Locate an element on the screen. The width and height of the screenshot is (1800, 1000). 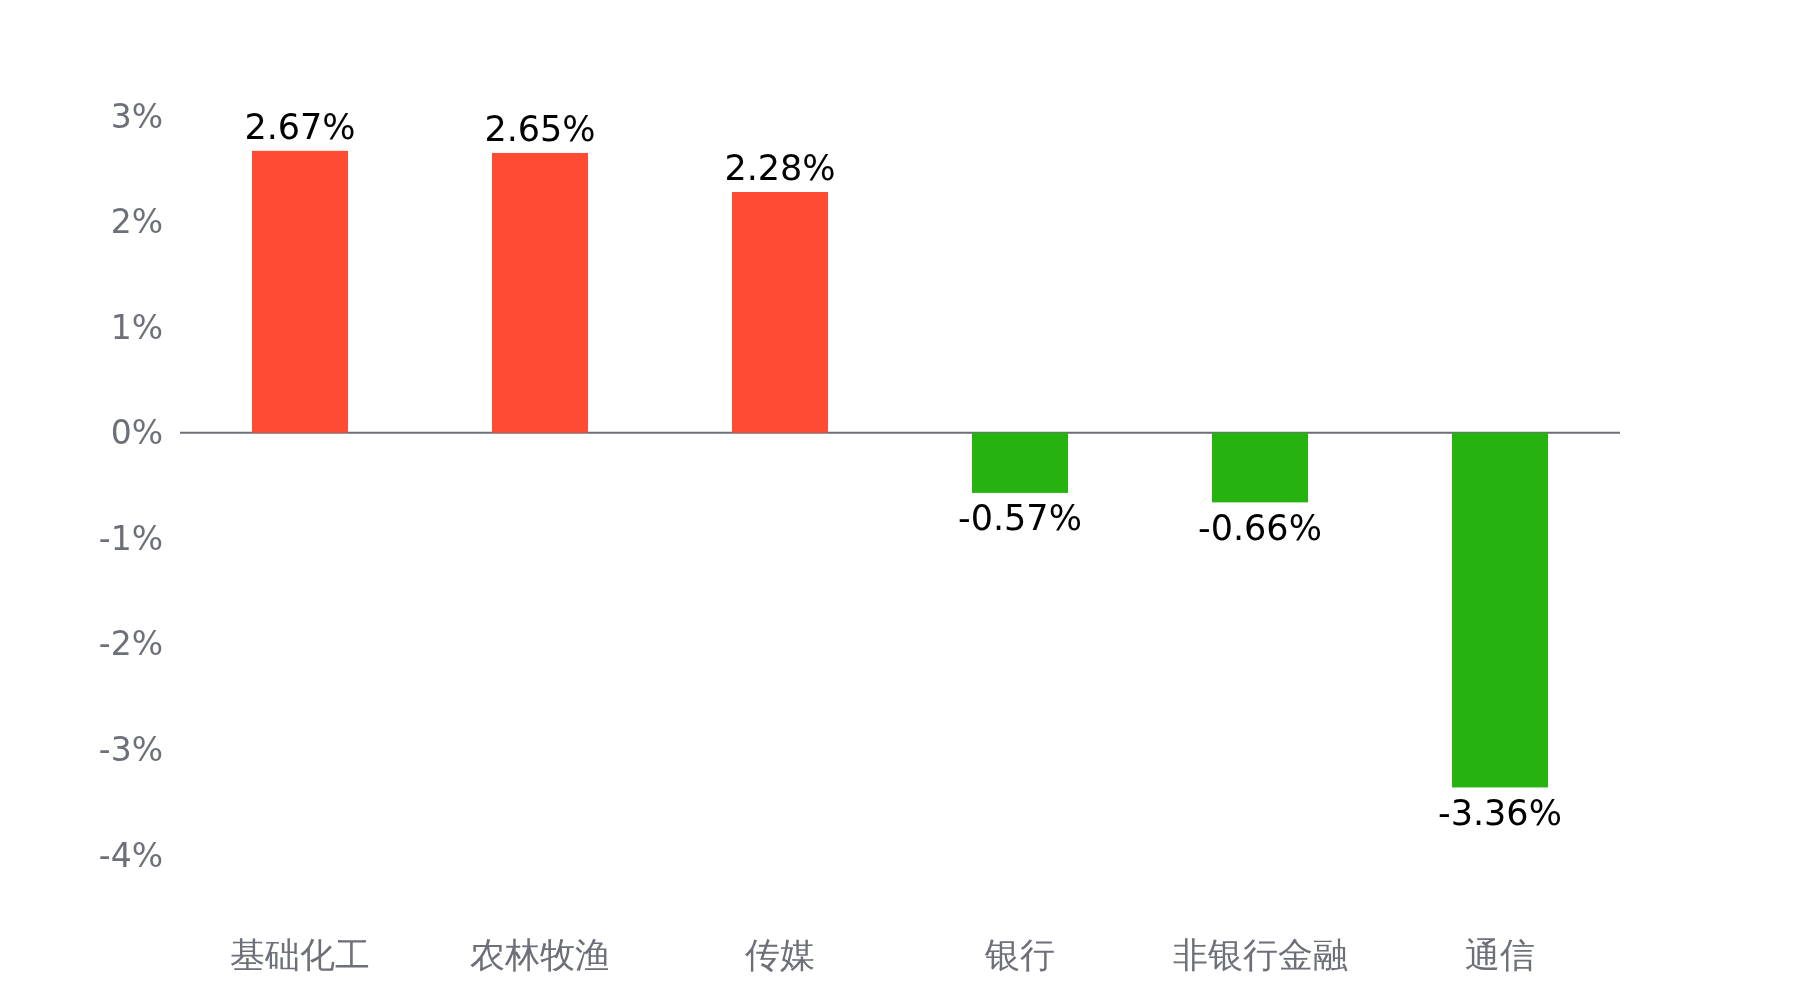
x-tick-label: 通信 is located at coordinates (1500, 955).